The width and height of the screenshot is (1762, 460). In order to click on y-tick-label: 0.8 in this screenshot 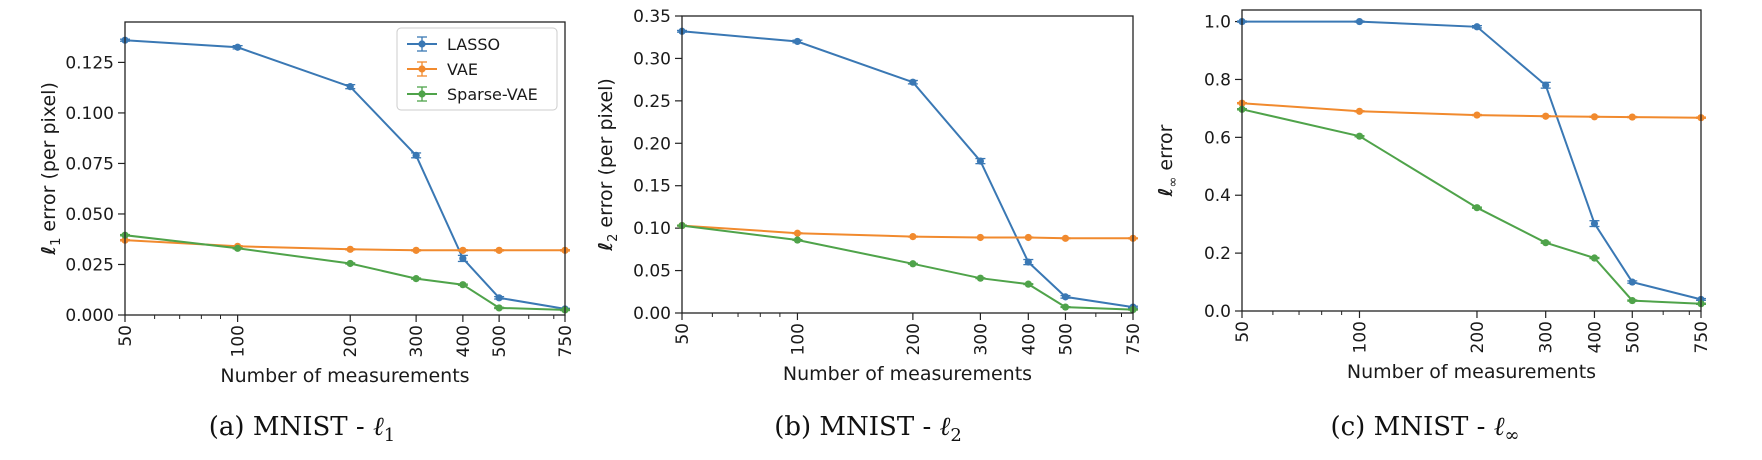, I will do `click(1217, 80)`.